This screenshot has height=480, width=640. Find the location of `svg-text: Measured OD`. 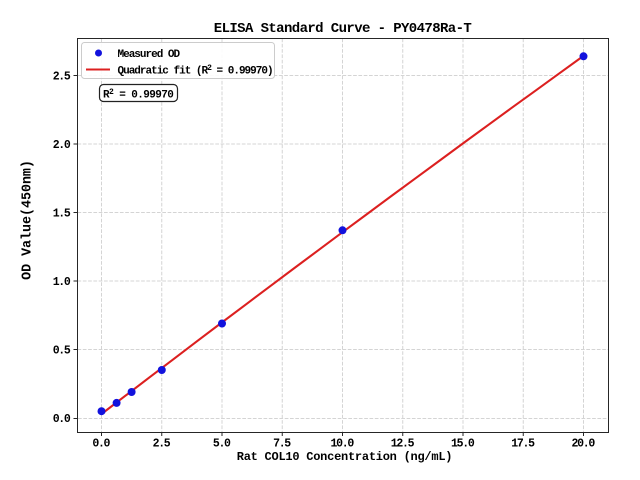

svg-text: Measured OD is located at coordinates (149, 55).